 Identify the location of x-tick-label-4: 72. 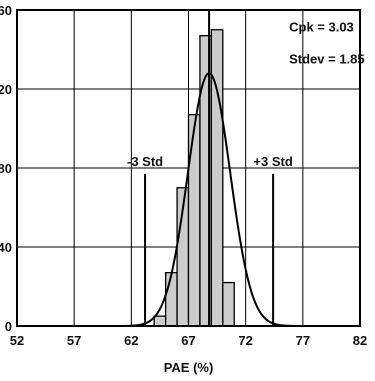
(245, 340).